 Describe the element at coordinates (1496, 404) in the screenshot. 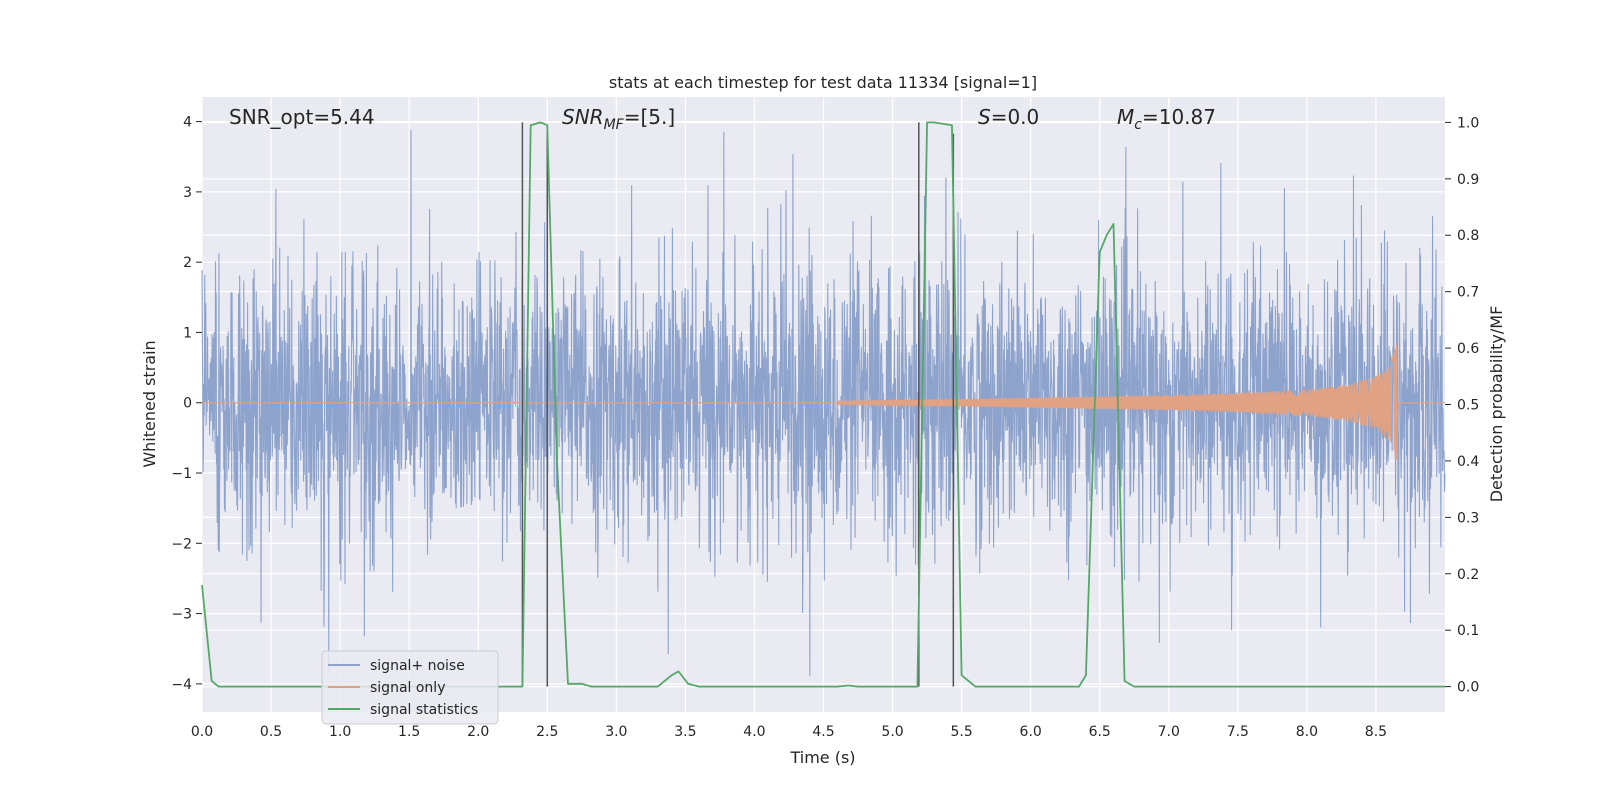

I see `y-axis-label-right: Detection probability/MF` at that location.